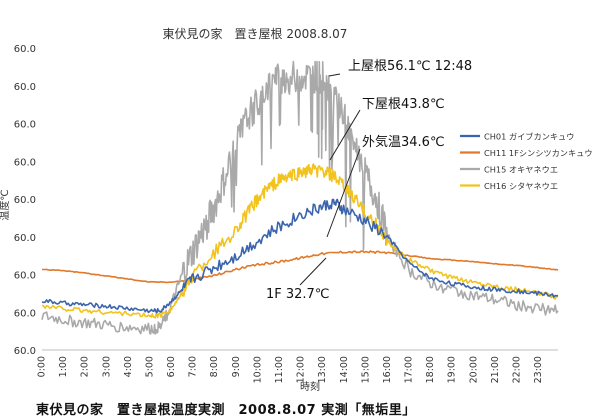 This screenshot has height=419, width=600. Describe the element at coordinates (214, 366) in the screenshot. I see `x-tick-label: 8:00` at that location.